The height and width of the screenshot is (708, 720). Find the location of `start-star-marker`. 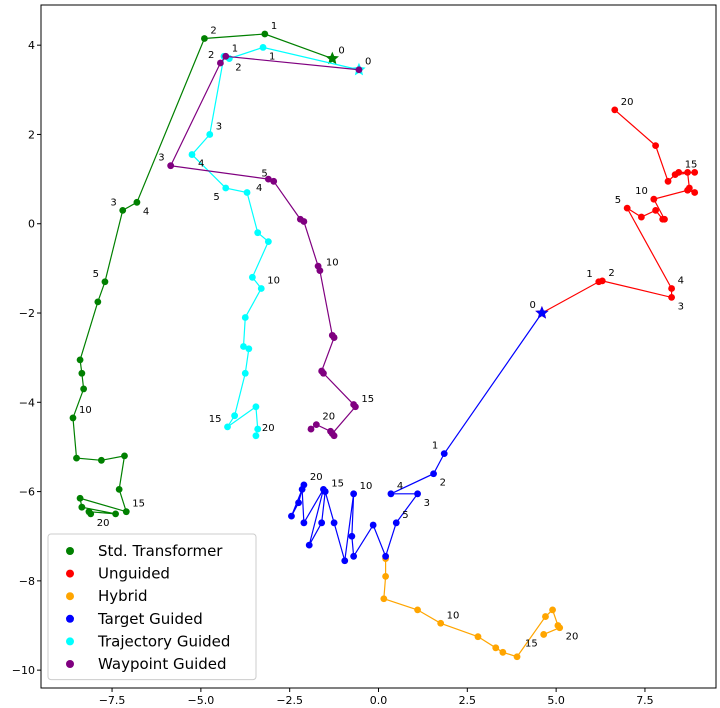

start-star-marker is located at coordinates (332, 58).